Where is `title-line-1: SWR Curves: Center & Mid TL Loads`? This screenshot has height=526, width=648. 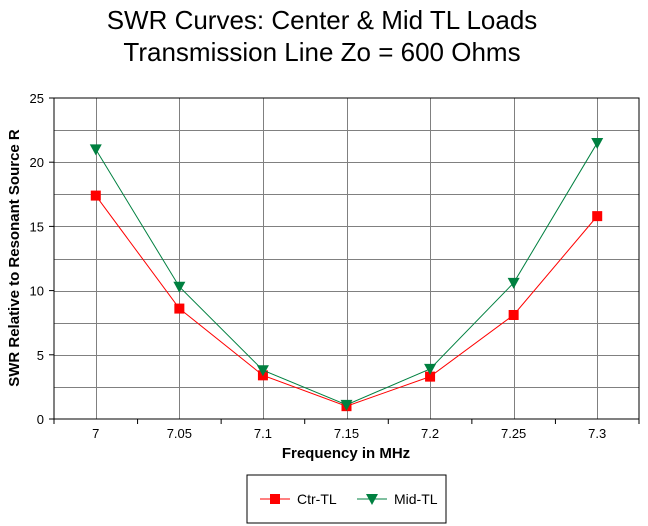
title-line-1: SWR Curves: Center & Mid TL Loads is located at coordinates (322, 20).